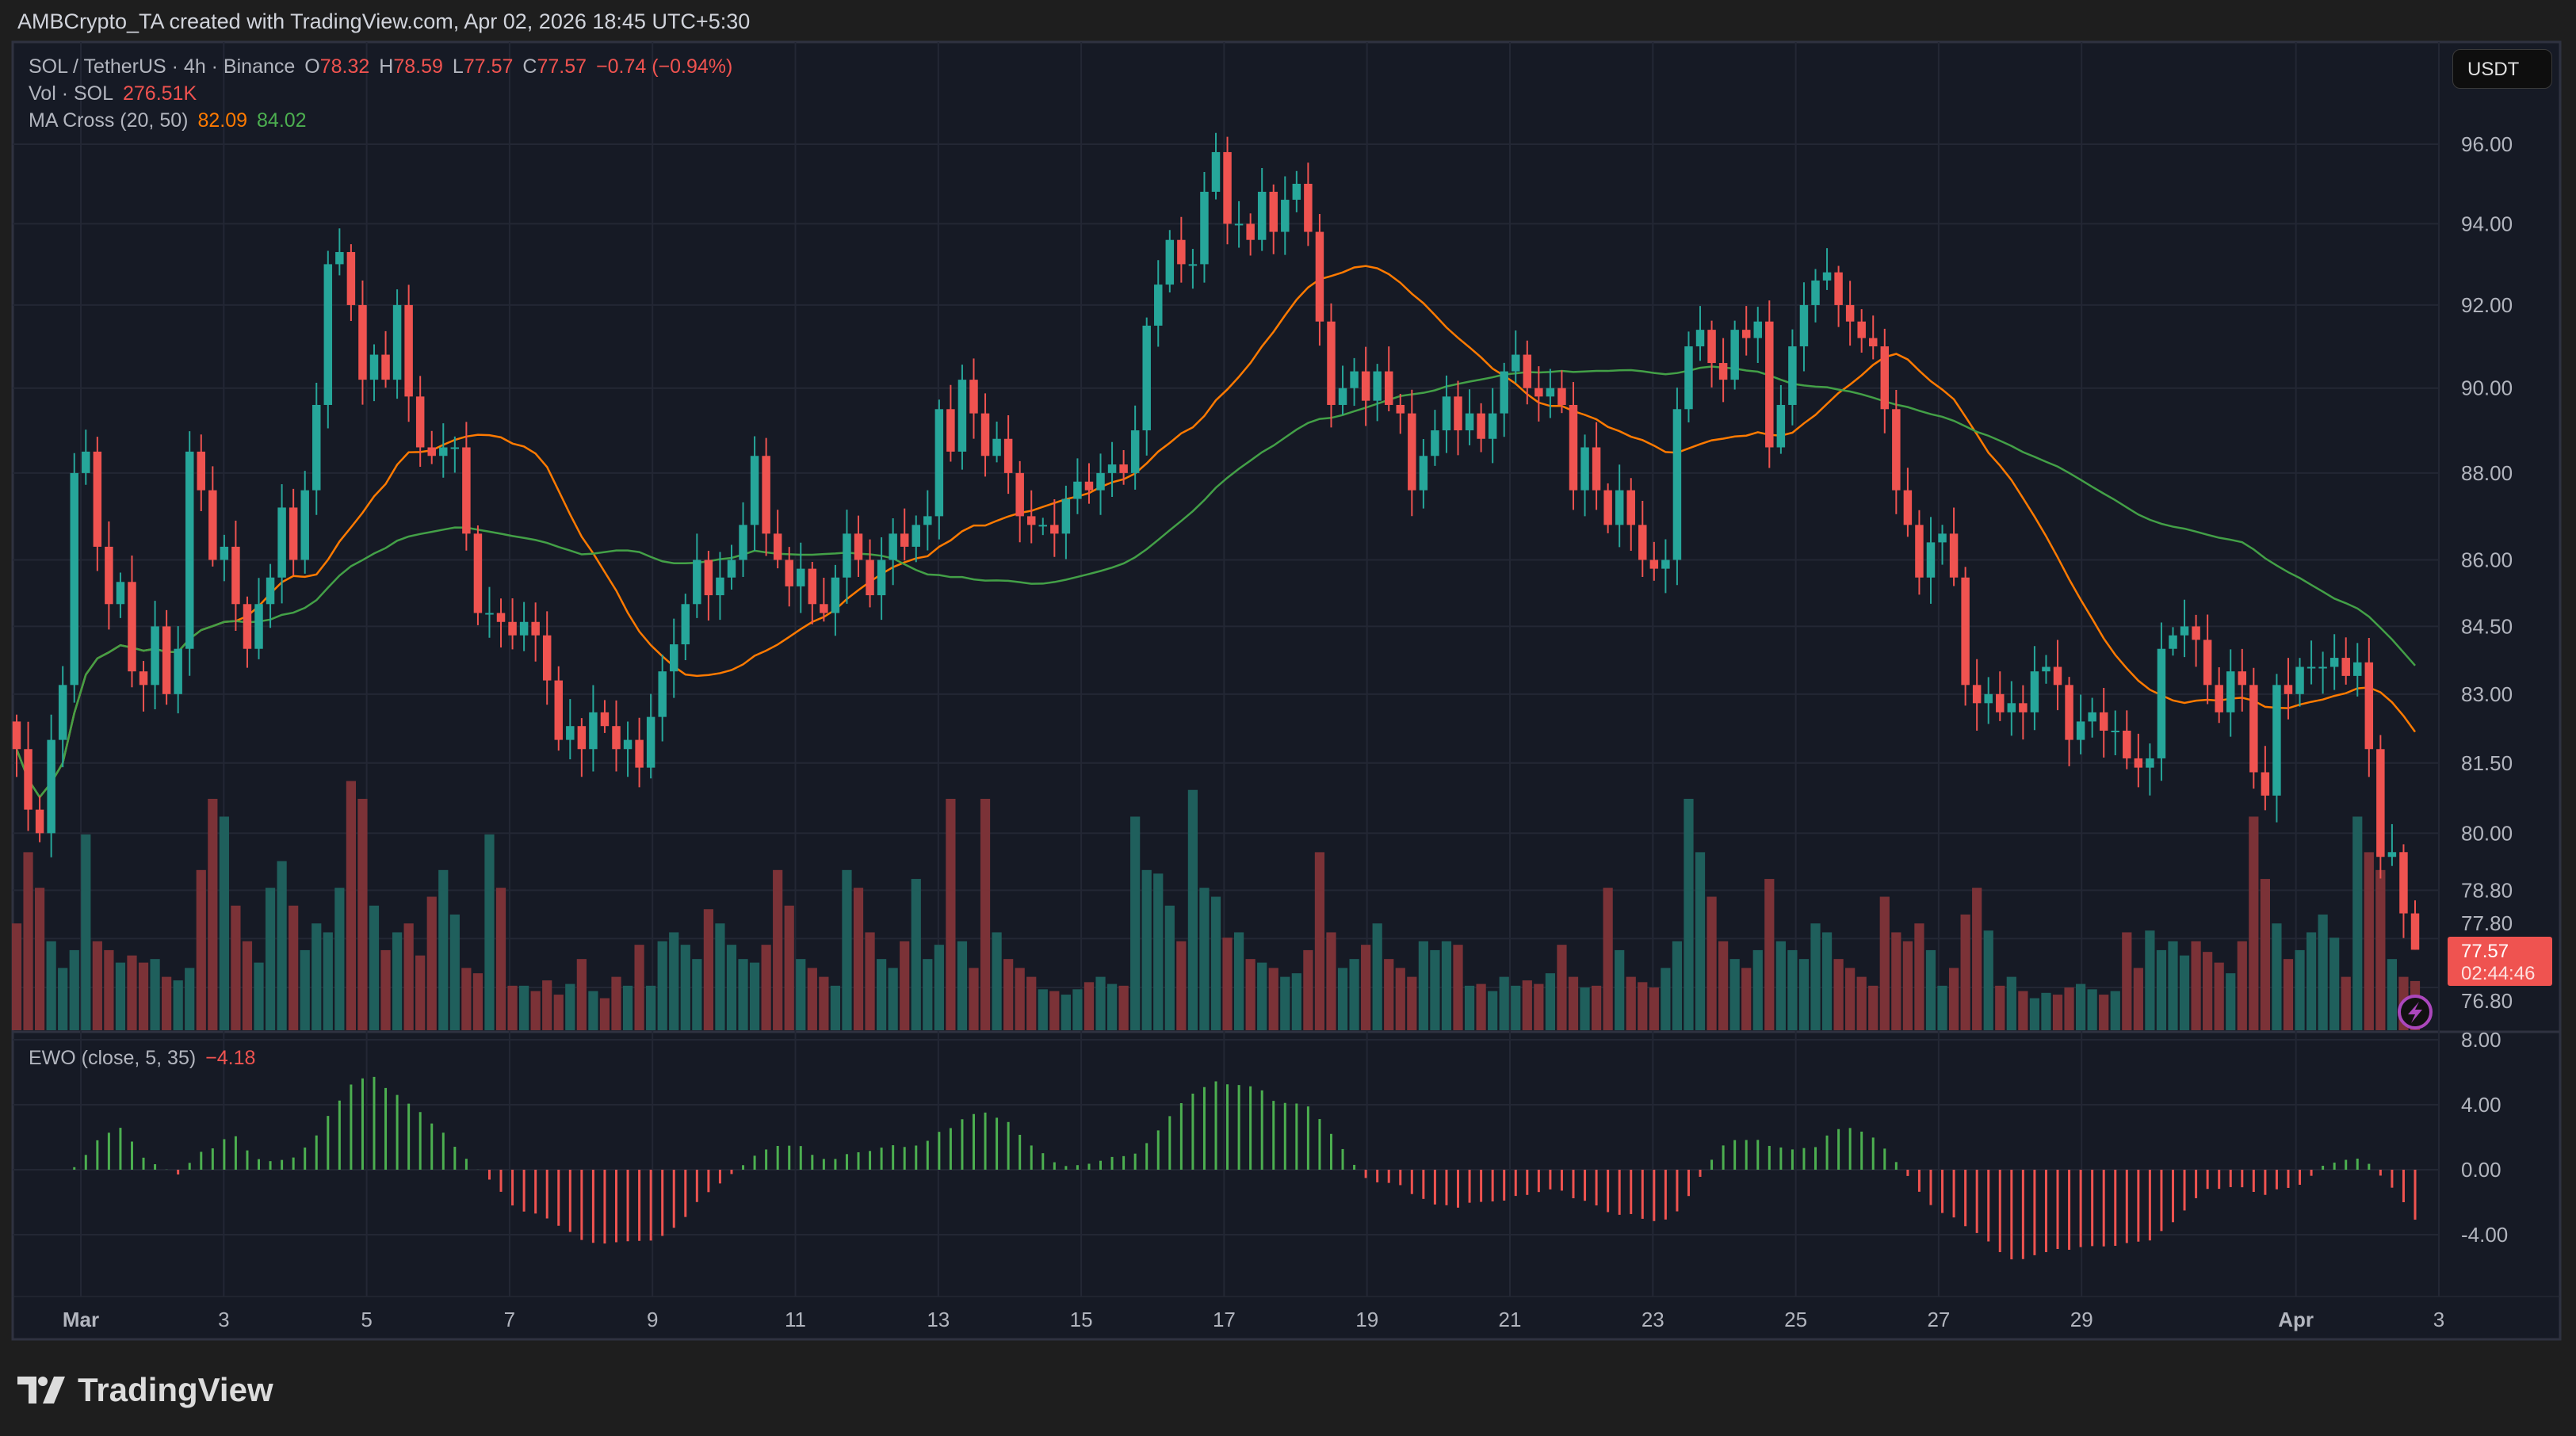 This screenshot has height=1436, width=2576. What do you see at coordinates (2502, 69) in the screenshot?
I see `currency-button: USDT` at bounding box center [2502, 69].